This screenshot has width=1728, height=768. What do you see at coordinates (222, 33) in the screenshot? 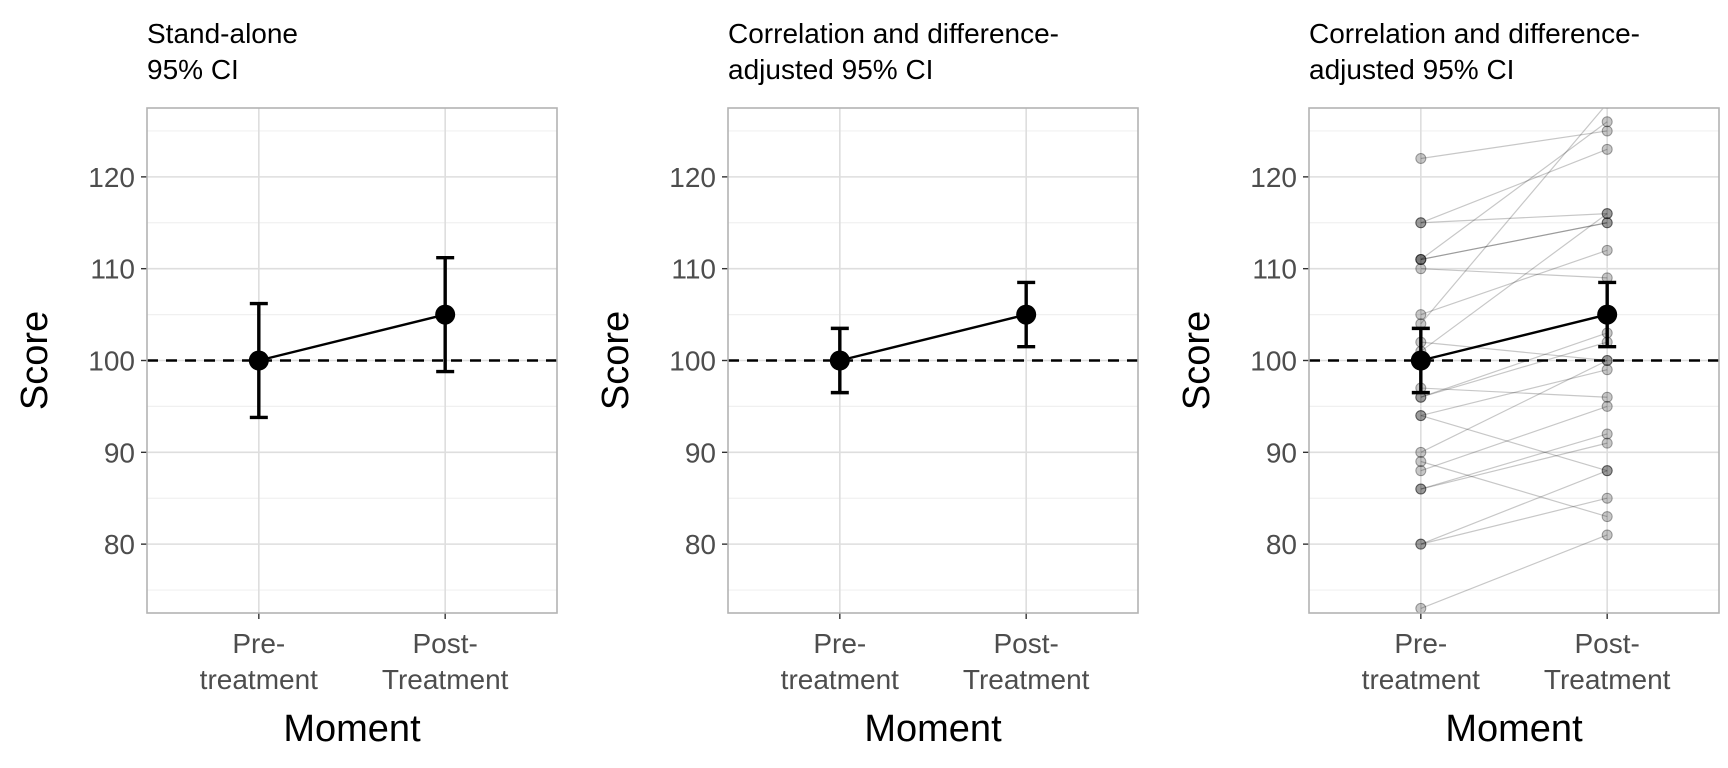
I see `panel-title: Stand-alone` at bounding box center [222, 33].